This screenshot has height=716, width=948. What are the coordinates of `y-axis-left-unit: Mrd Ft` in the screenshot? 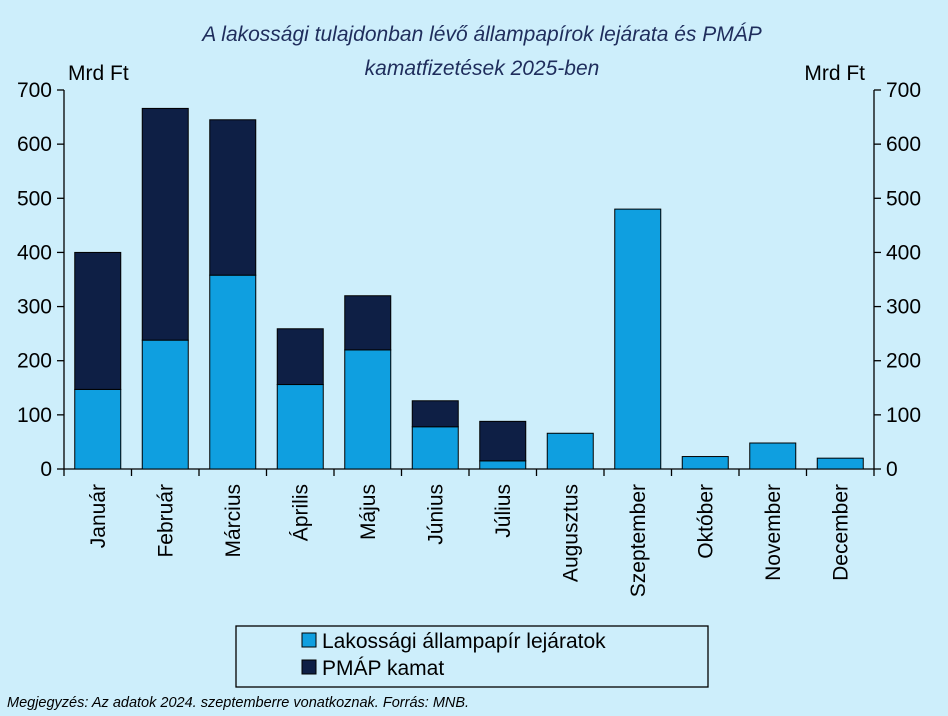 It's located at (98, 73).